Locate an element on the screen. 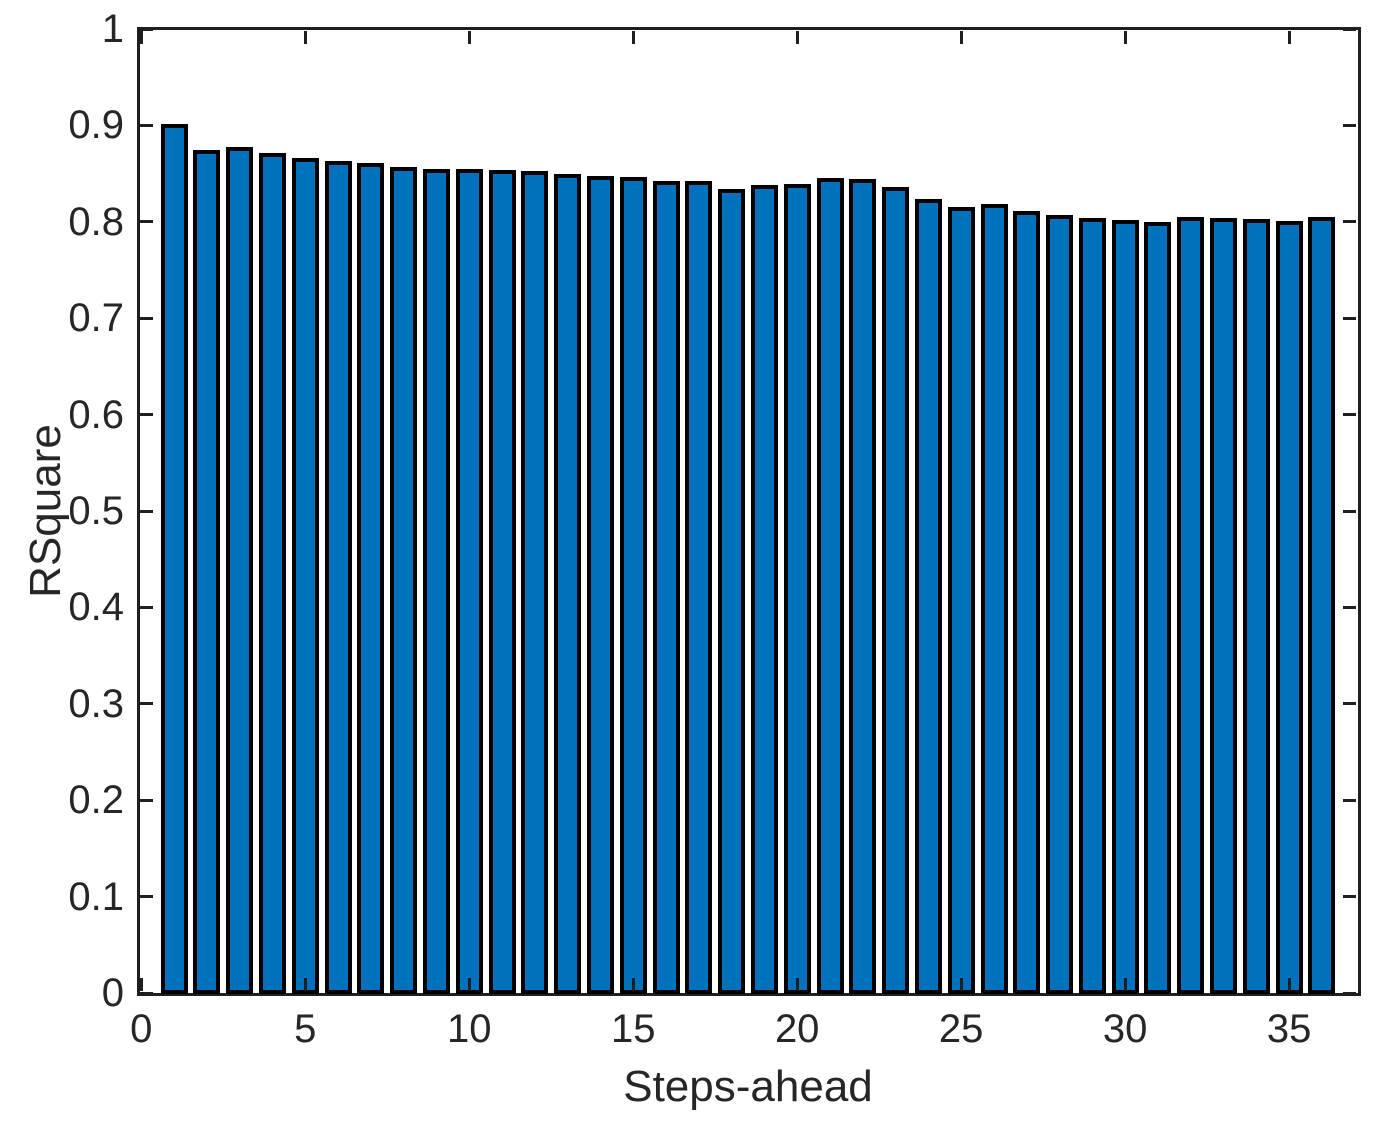 The width and height of the screenshot is (1377, 1126). x-tick-label: 30 is located at coordinates (1125, 1029).